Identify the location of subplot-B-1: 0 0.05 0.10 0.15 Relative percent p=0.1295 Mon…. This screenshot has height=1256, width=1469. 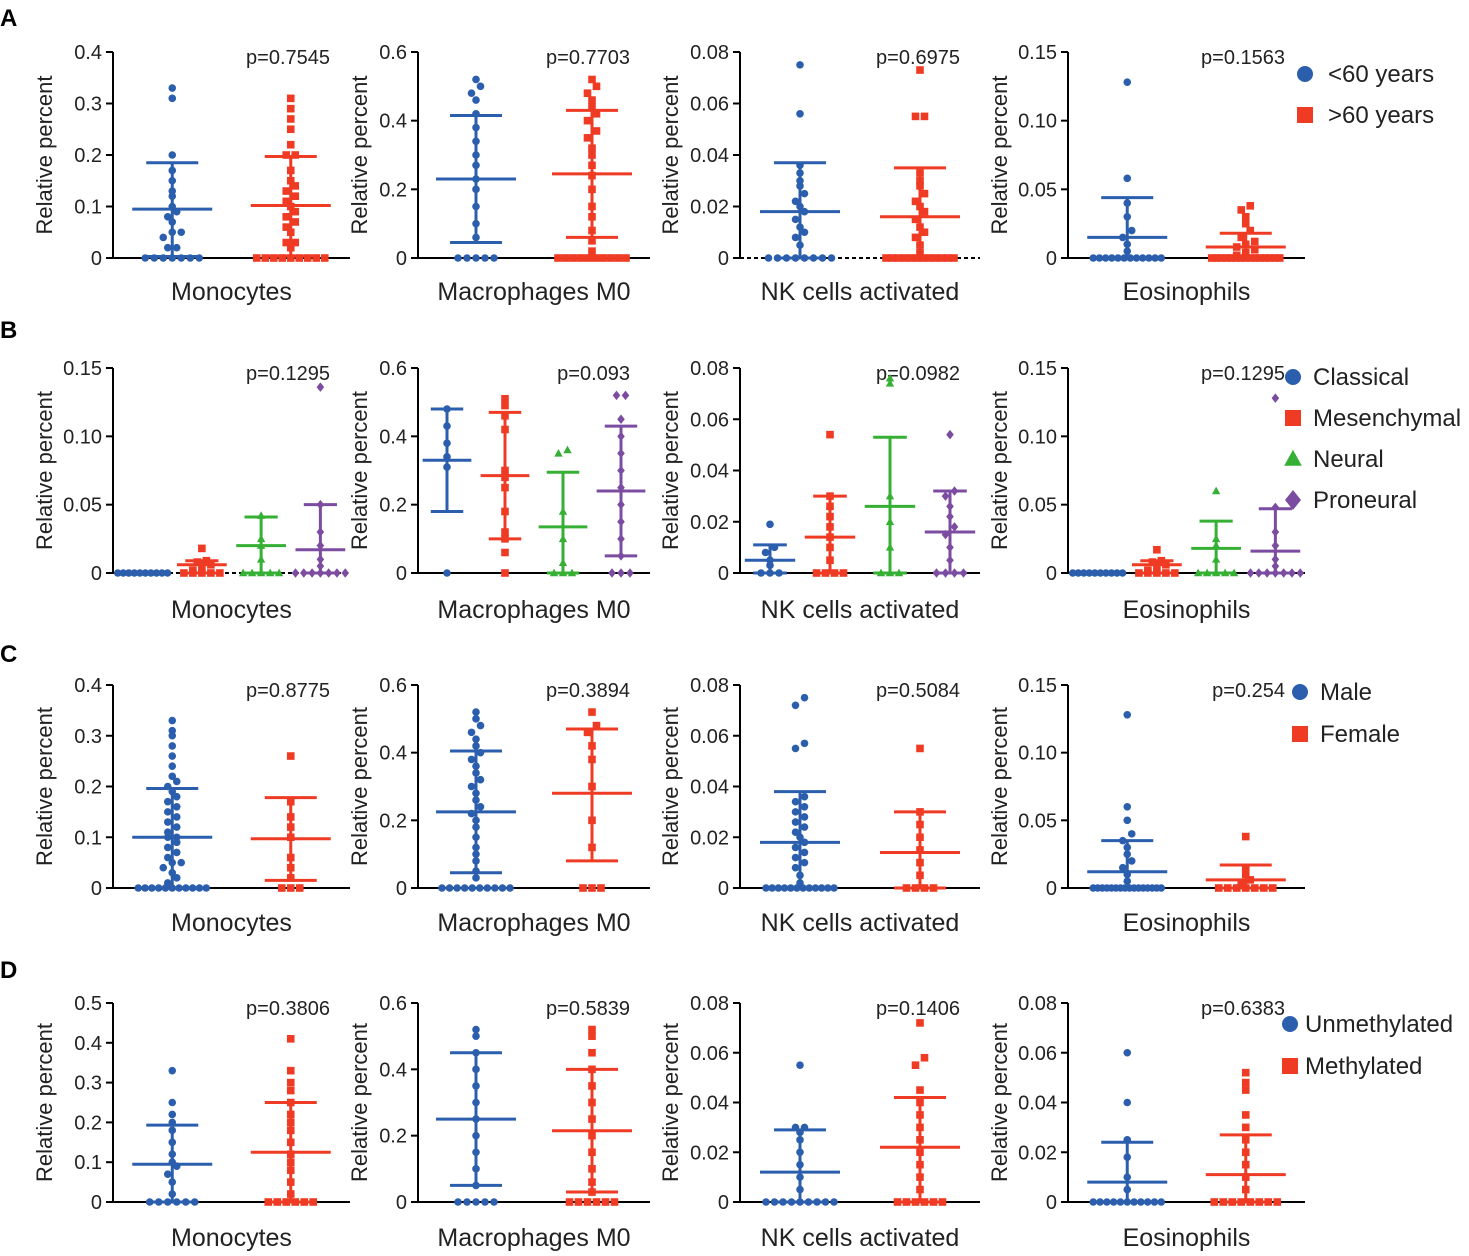
(191, 491).